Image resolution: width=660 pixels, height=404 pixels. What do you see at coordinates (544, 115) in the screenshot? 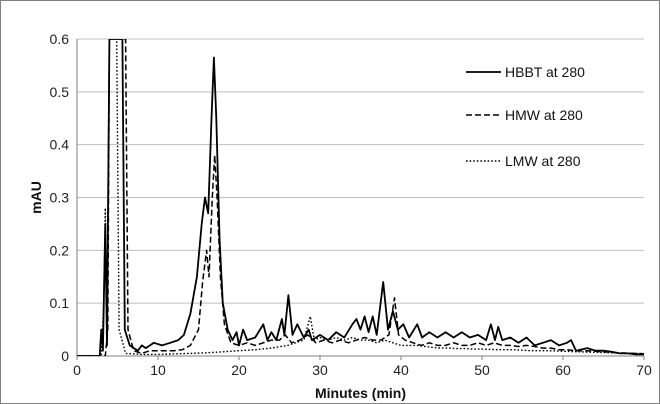
I see `legend-label-1: HMW at 280` at bounding box center [544, 115].